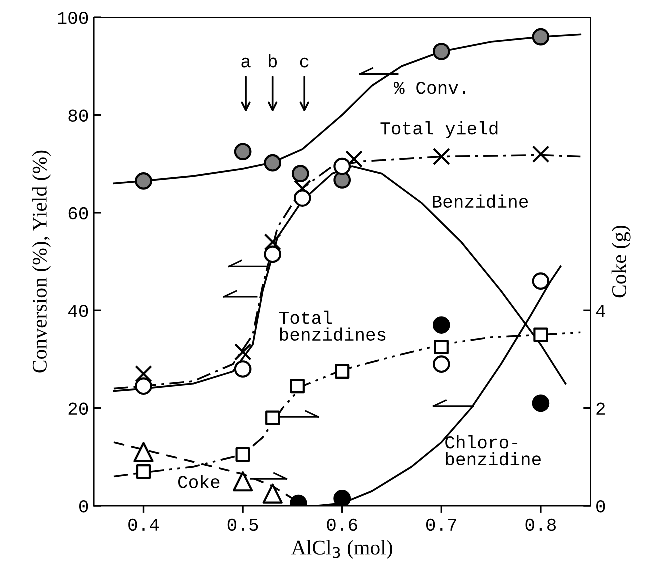 The width and height of the screenshot is (649, 585). Describe the element at coordinates (78, 116) in the screenshot. I see `y-tick-label: 80` at that location.